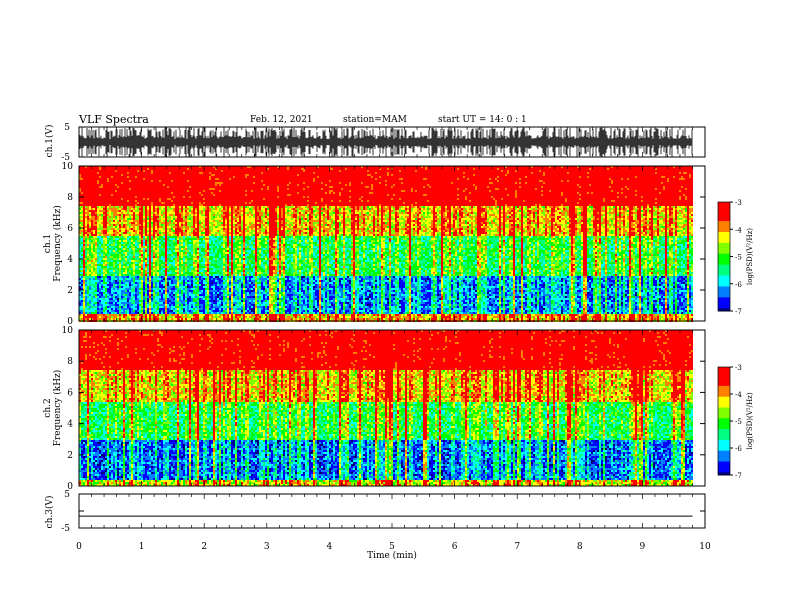  What do you see at coordinates (70, 487) in the screenshot?
I see `ch2-ytick-label: 0` at bounding box center [70, 487].